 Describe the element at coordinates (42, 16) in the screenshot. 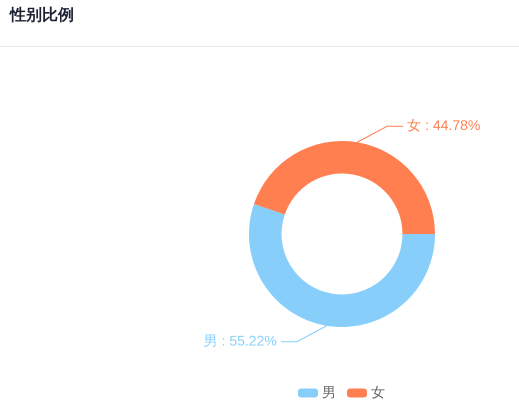

I see `text: 性别比例` at that location.